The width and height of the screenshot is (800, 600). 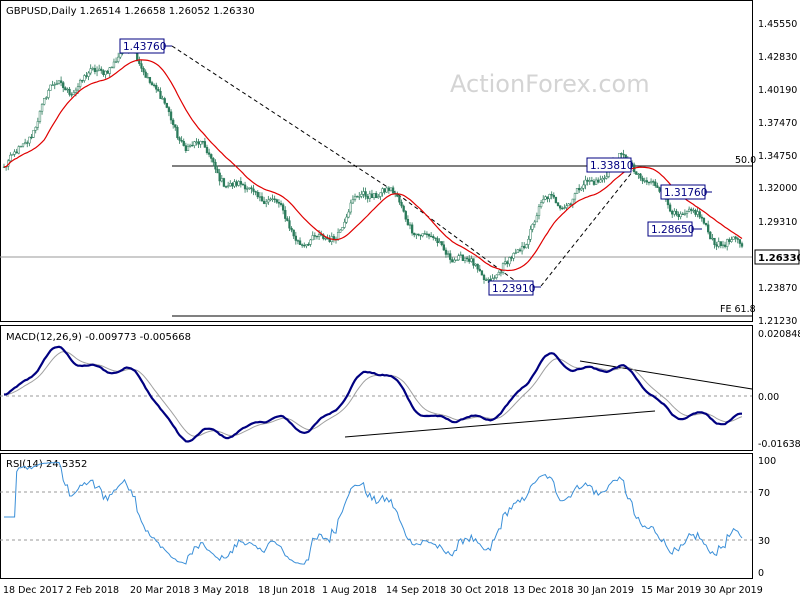 I want to click on macd-tick-label: 0.00, so click(x=768, y=397).